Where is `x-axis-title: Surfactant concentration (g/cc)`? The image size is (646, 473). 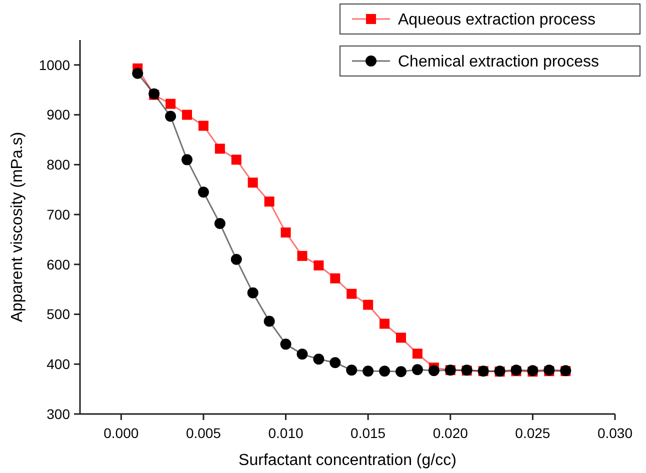
x-axis-title: Surfactant concentration (g/cc) is located at coordinates (347, 460).